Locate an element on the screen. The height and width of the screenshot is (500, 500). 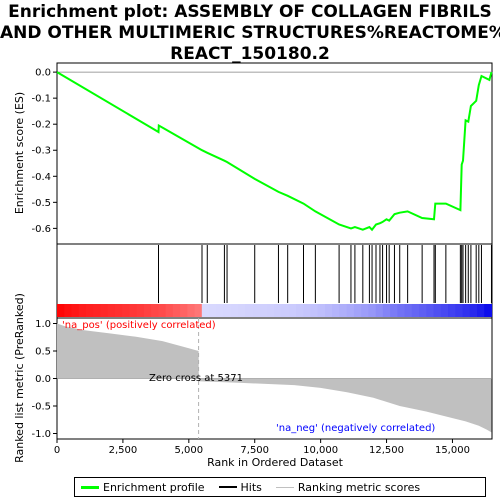
rank-xtick-label: 5,000 is located at coordinates (188, 450).